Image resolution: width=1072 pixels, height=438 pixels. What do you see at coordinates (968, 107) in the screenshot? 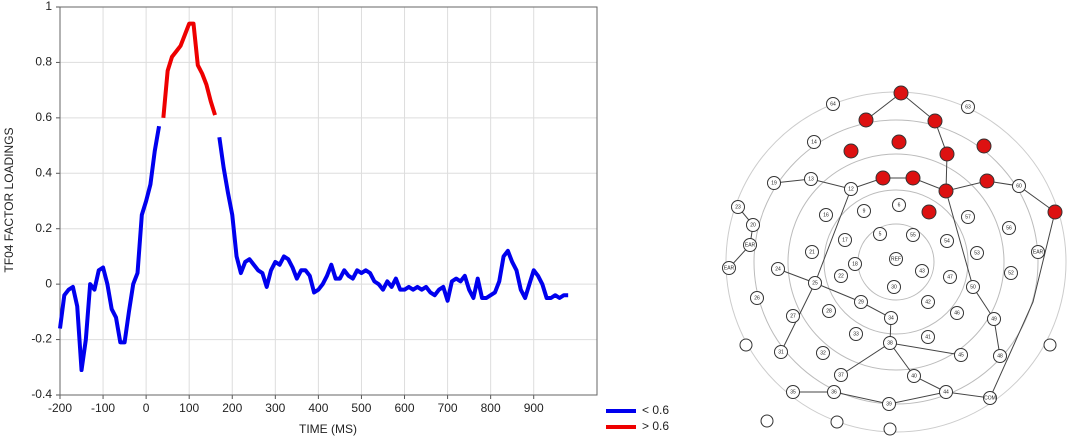
I see `electrode-label: 63` at bounding box center [968, 107].